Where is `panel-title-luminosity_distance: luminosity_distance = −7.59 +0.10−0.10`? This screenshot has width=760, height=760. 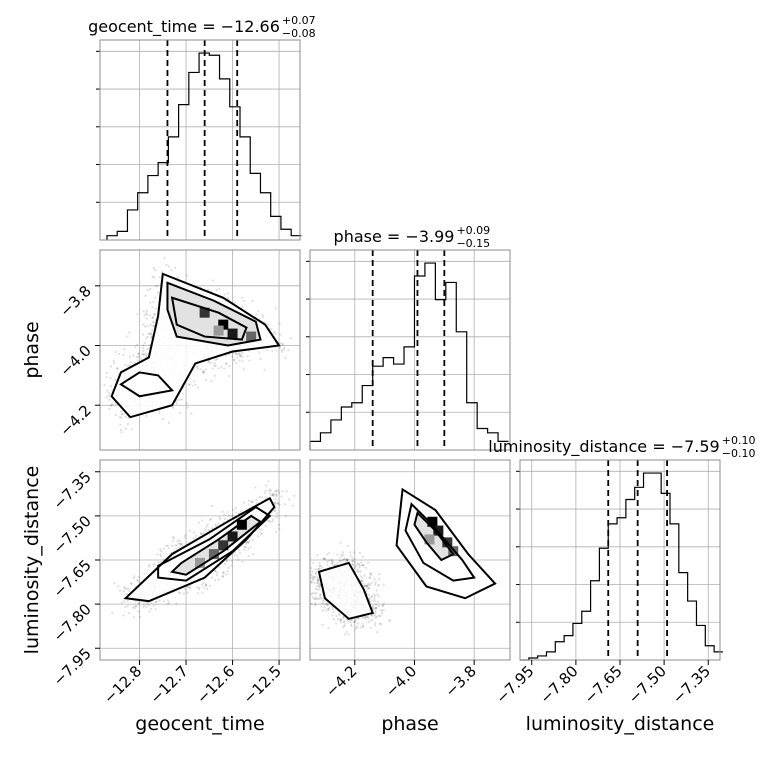 panel-title-luminosity_distance: luminosity_distance = −7.59 +0.10−0.10 is located at coordinates (621, 447).